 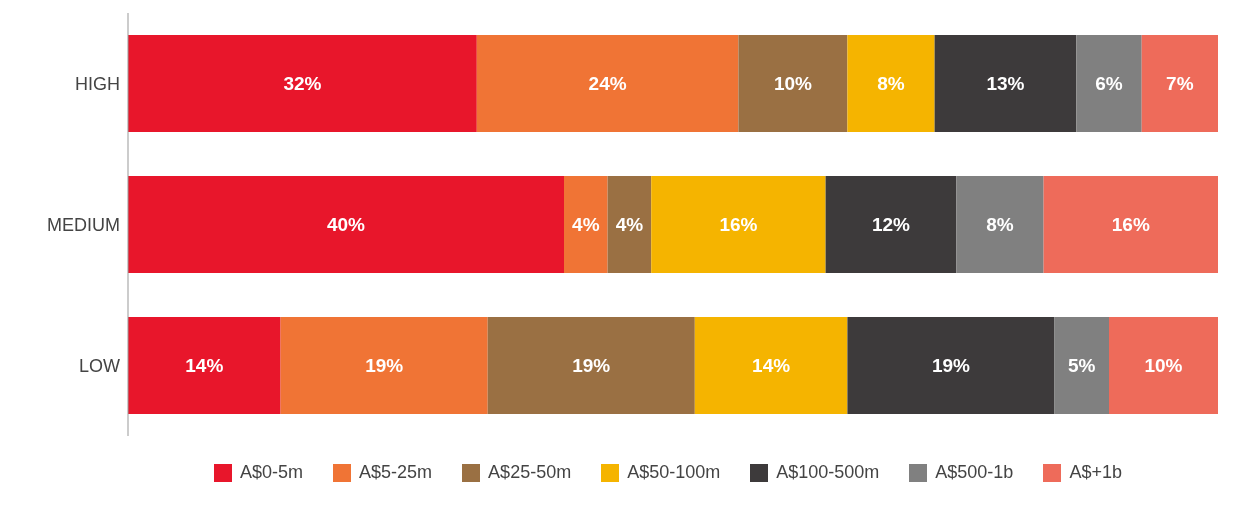 I want to click on data-label: 6%, so click(x=1109, y=84).